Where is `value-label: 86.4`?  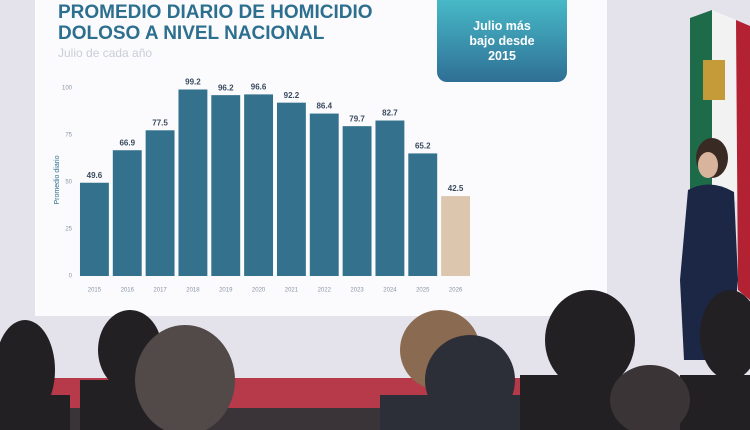
value-label: 86.4 is located at coordinates (324, 106).